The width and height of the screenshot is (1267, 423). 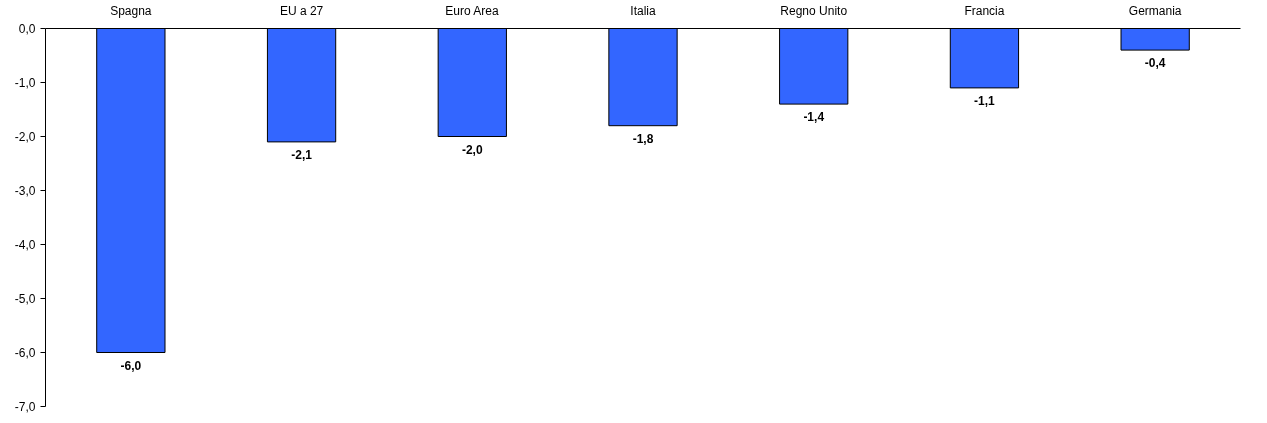 What do you see at coordinates (985, 100) in the screenshot?
I see `data-label: -1,1` at bounding box center [985, 100].